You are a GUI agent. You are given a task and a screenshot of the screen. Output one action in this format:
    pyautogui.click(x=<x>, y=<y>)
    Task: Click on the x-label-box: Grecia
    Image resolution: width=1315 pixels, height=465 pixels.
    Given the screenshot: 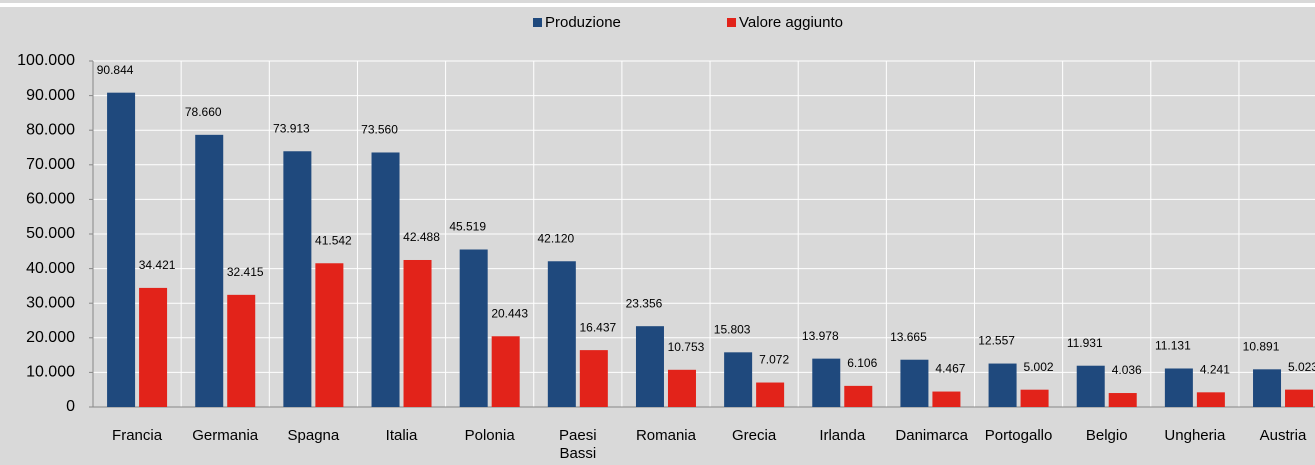 What is the action you would take?
    pyautogui.click(x=754, y=435)
    